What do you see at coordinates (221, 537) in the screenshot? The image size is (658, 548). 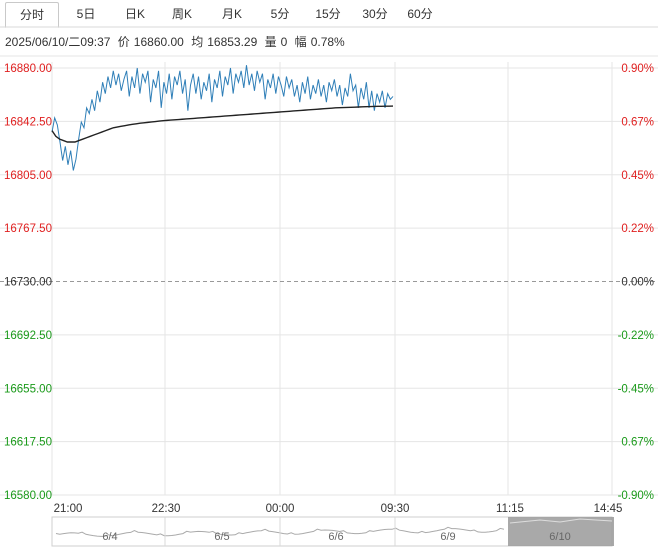 I see `navigator-label-1: 6/5` at bounding box center [221, 537].